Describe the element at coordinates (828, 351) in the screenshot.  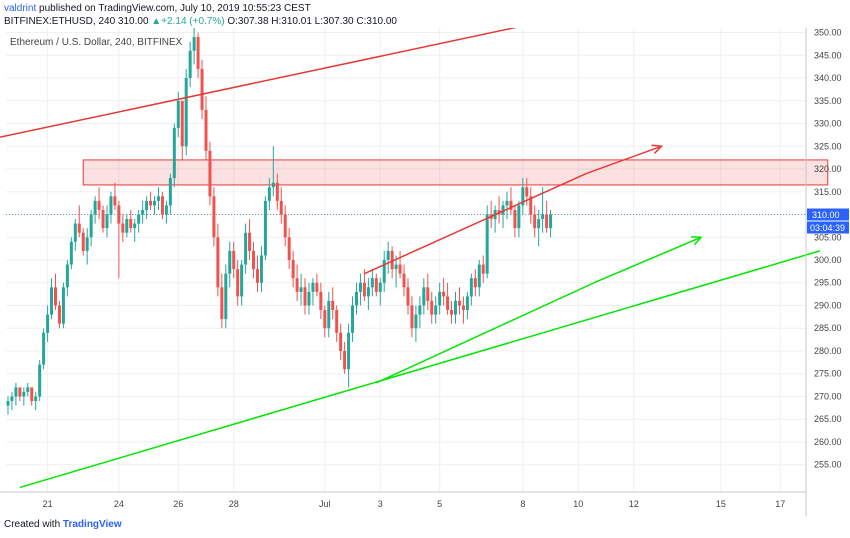
I see `price-tick-label: 280.00` at that location.